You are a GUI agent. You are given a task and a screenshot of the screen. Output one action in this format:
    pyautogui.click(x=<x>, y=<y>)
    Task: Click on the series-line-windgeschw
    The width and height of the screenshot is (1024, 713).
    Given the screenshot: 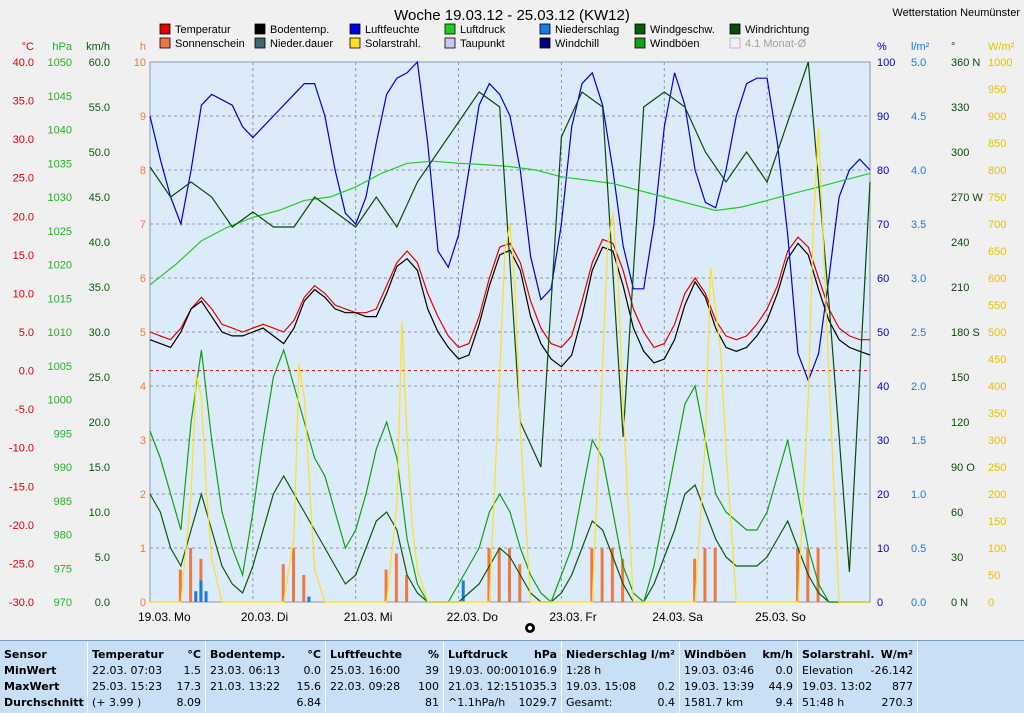 What is the action you would take?
    pyautogui.click(x=509, y=538)
    